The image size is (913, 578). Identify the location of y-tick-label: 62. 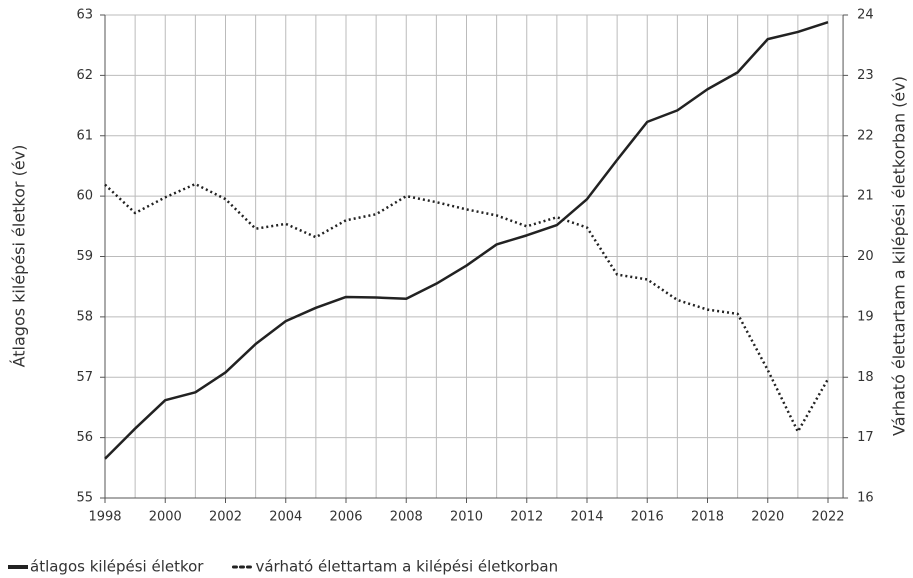
(84, 75).